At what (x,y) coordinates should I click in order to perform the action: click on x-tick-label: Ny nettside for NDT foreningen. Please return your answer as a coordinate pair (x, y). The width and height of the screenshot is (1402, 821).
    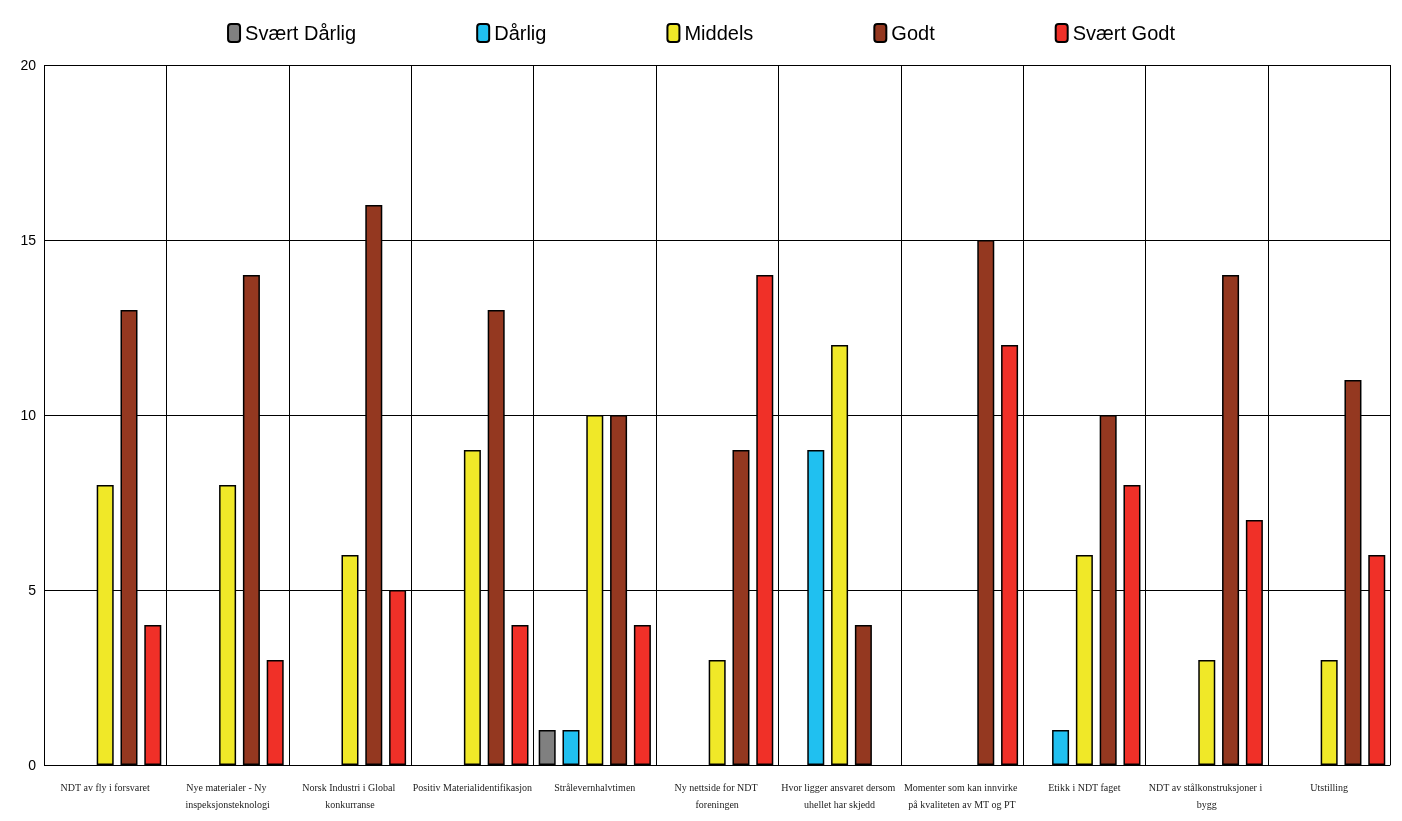
    Looking at the image, I should click on (717, 796).